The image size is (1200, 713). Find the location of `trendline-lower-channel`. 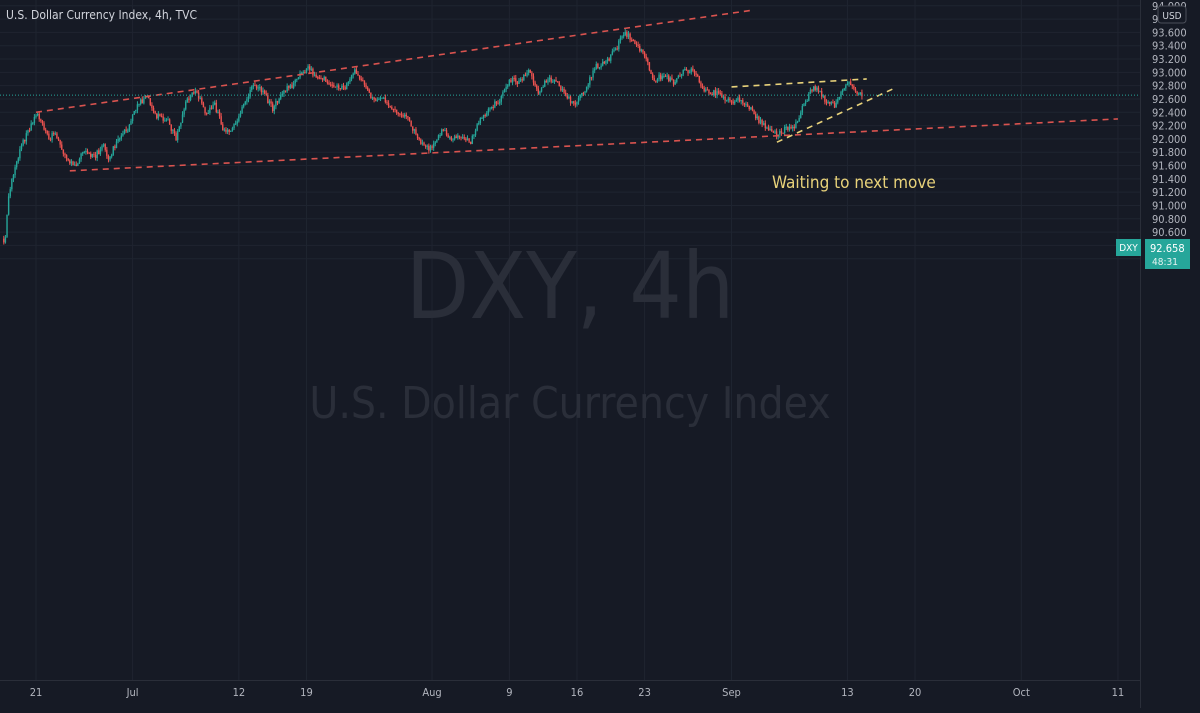

trendline-lower-channel is located at coordinates (593, 145).